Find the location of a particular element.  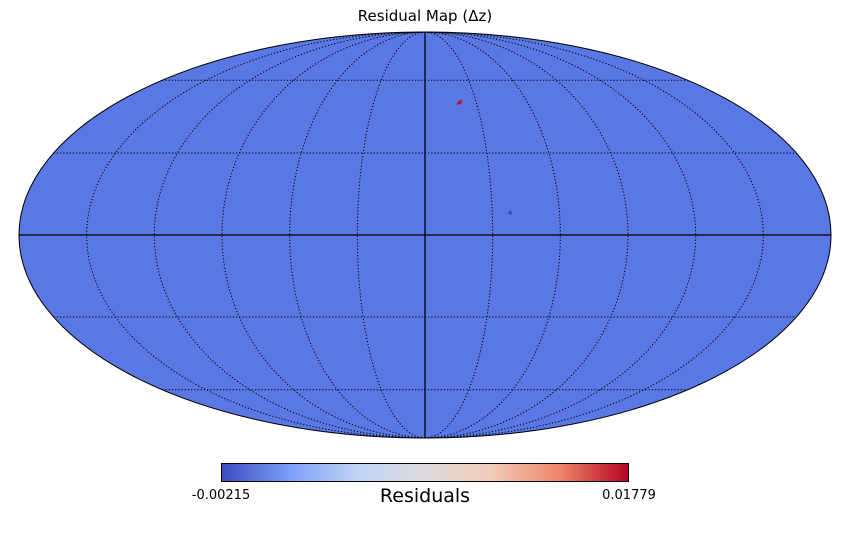

high-residual-spot is located at coordinates (459, 102).